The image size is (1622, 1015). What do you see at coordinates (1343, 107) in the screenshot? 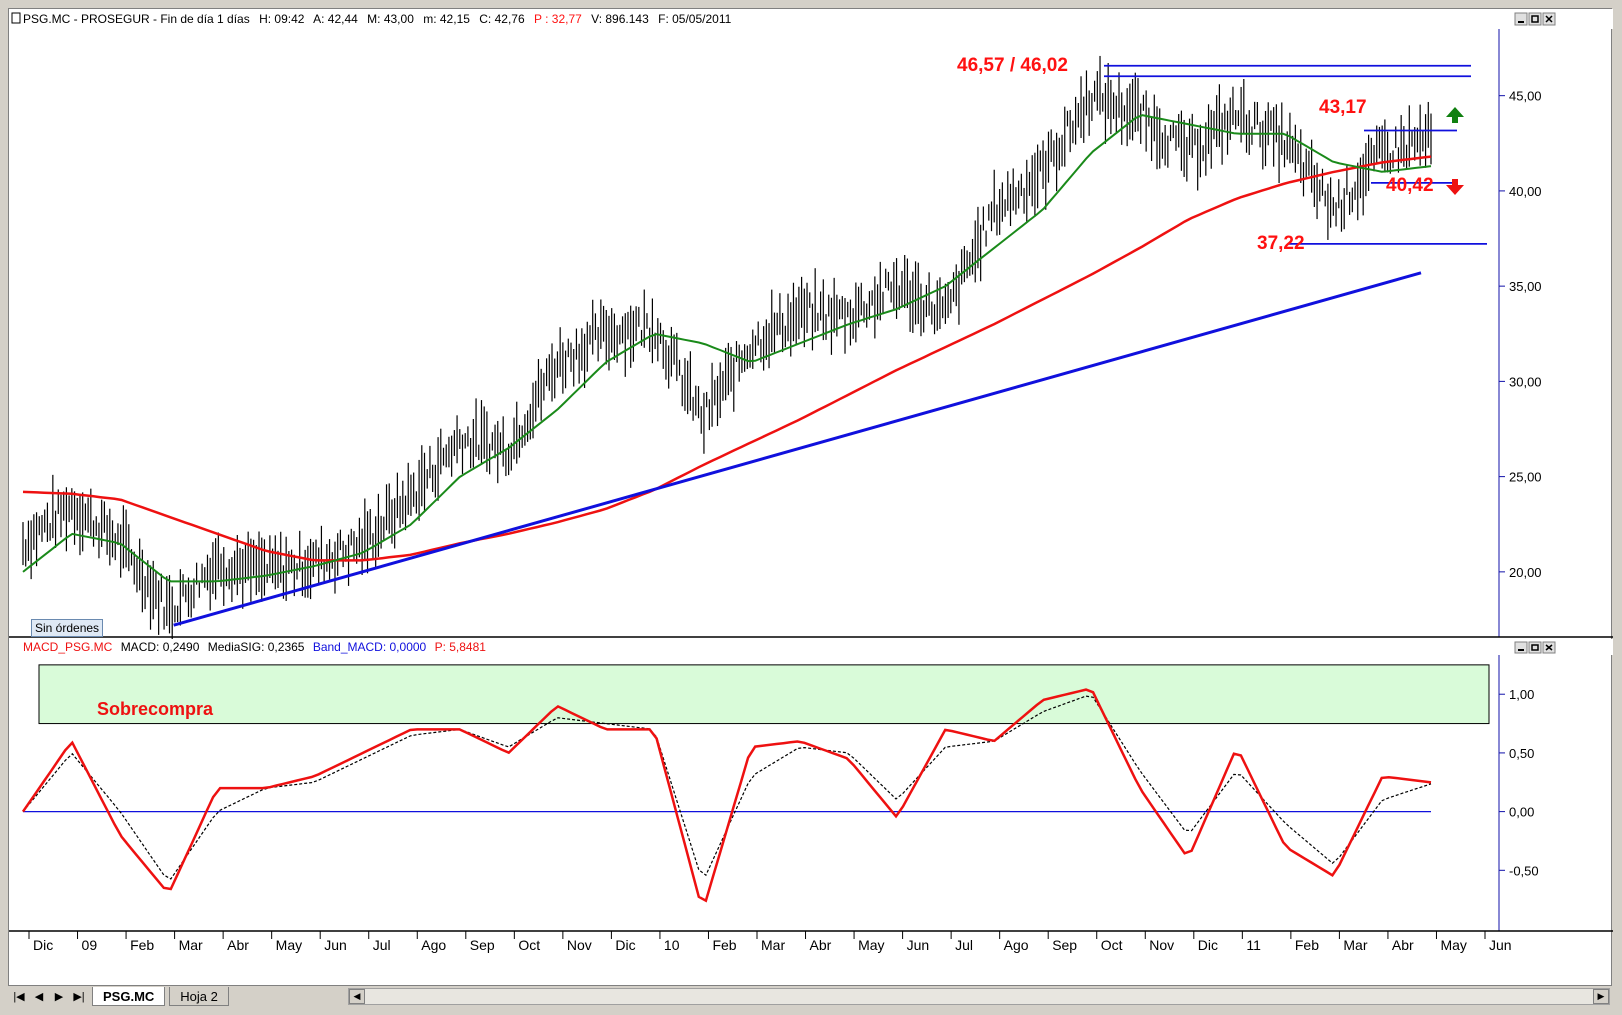
I see `label-range-top: 43,17` at bounding box center [1343, 107].